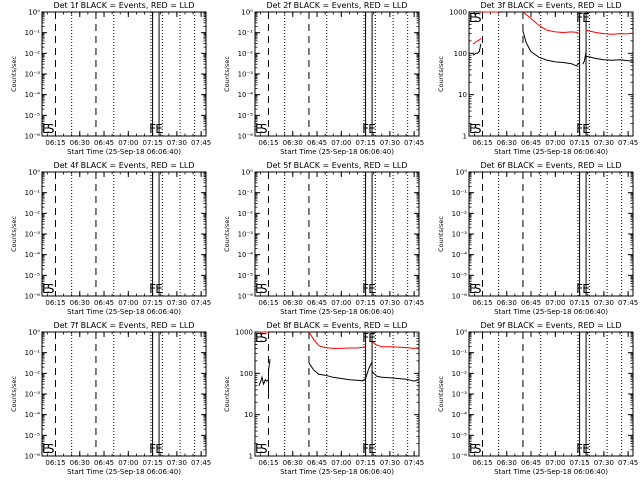 The image size is (640, 480). What do you see at coordinates (264, 338) in the screenshot?
I see `marker-s-top: S` at bounding box center [264, 338].